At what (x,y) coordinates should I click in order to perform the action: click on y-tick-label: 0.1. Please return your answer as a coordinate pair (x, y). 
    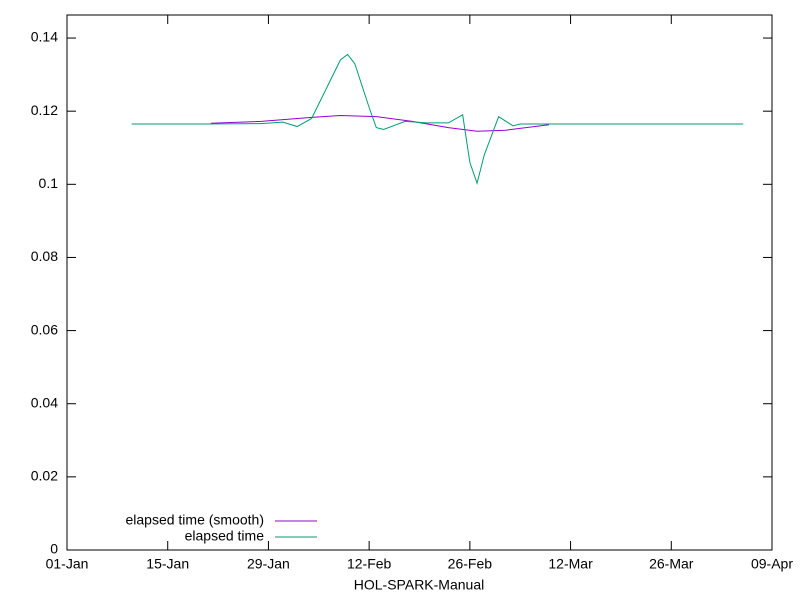
    Looking at the image, I should click on (49, 183).